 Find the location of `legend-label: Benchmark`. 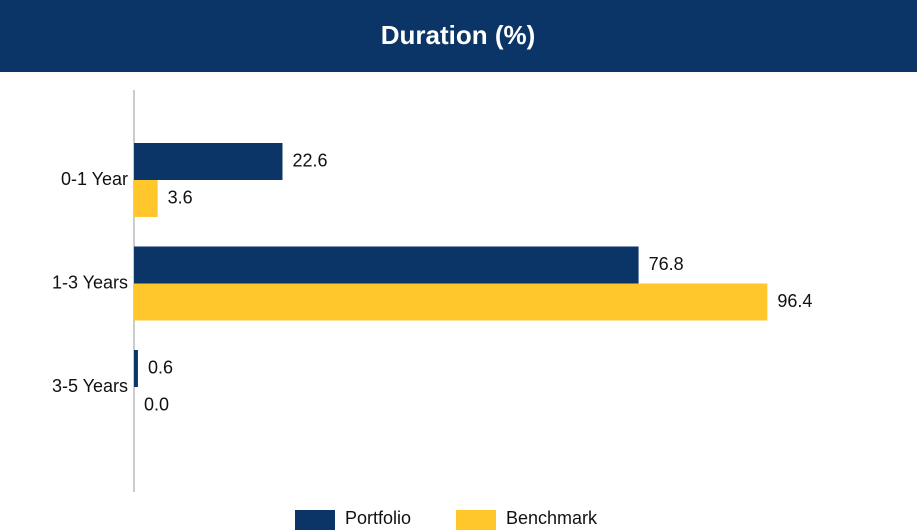

legend-label: Benchmark is located at coordinates (552, 518).